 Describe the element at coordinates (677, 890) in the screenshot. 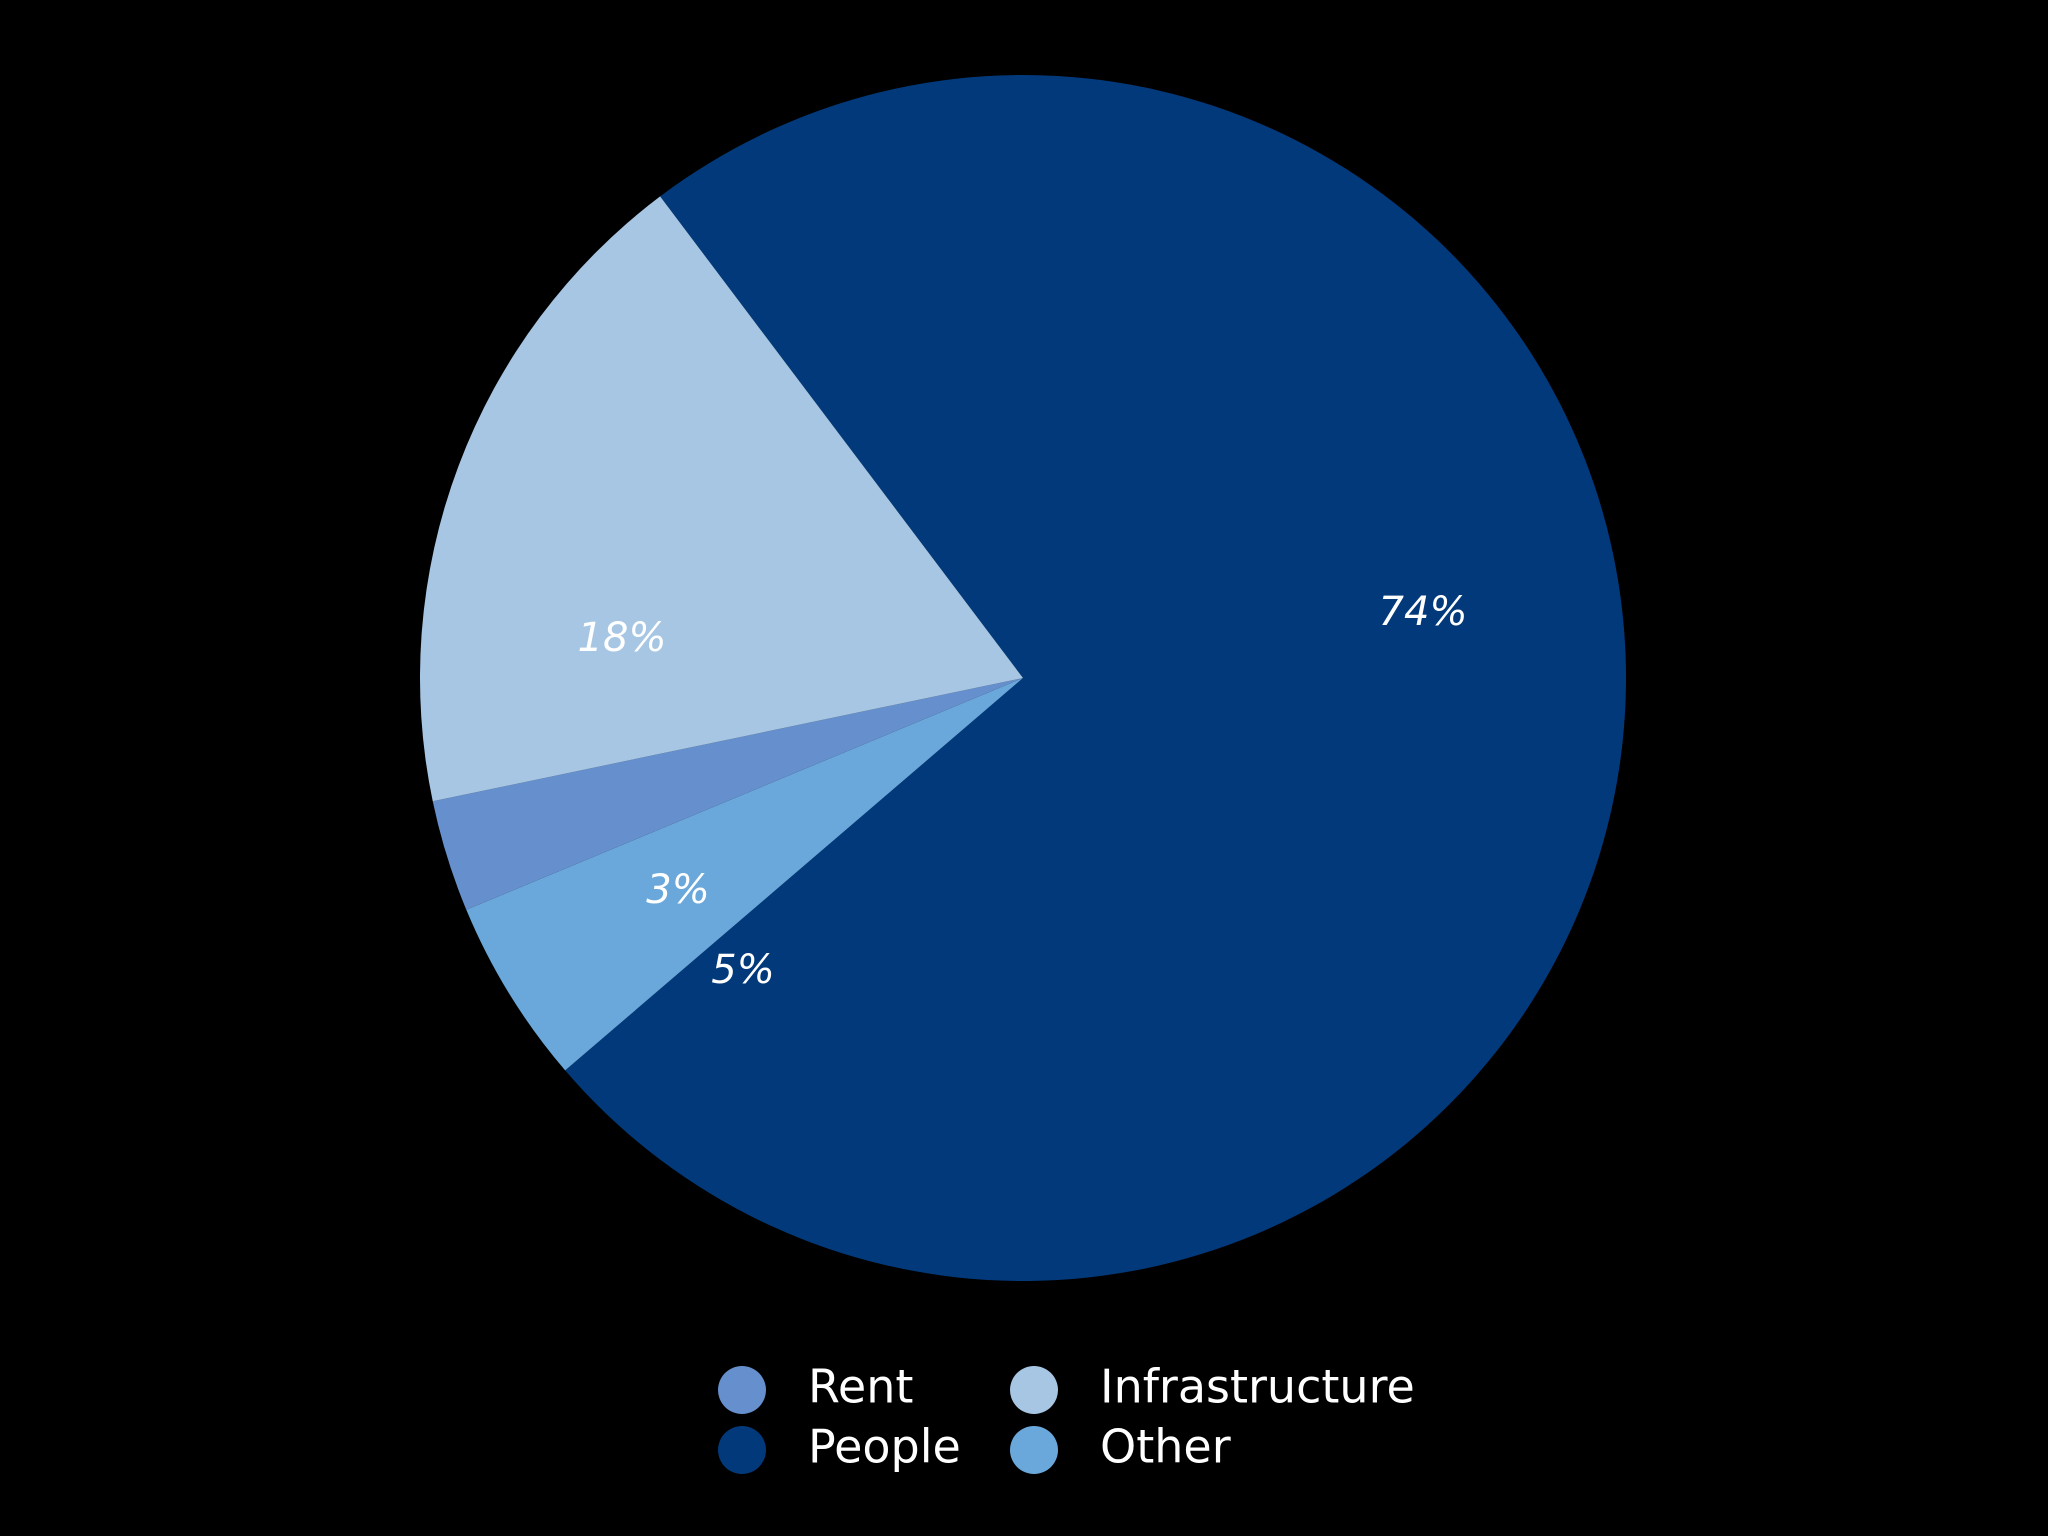

I see `slice-label-rent: 3%` at that location.